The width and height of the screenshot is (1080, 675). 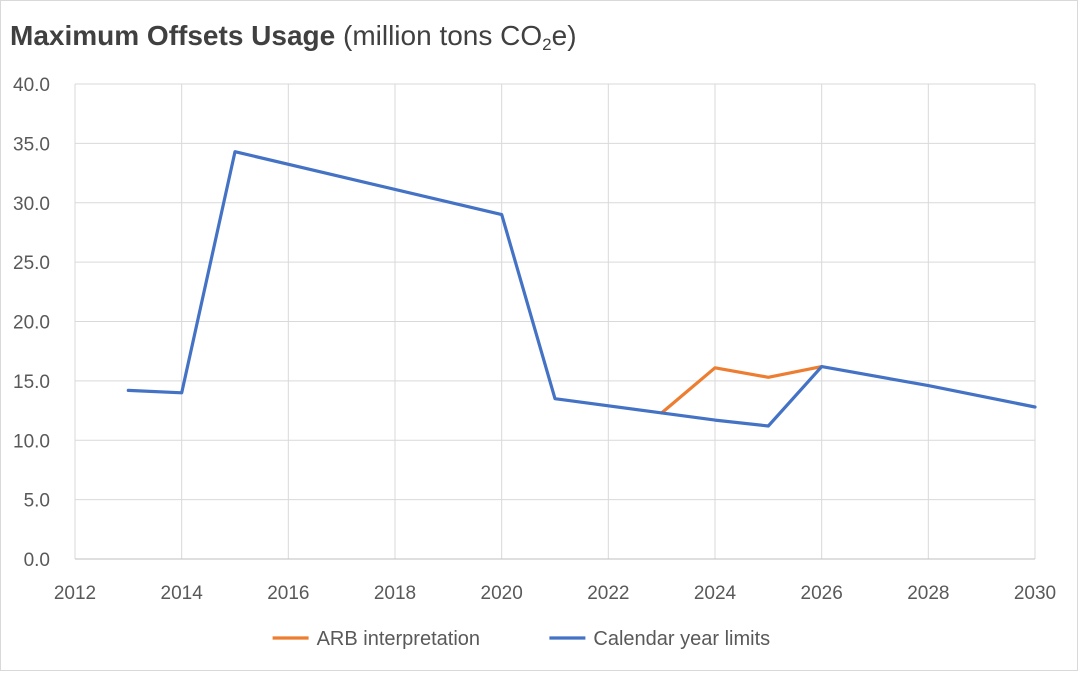 I want to click on x-tick-label: 2014, so click(x=182, y=593).